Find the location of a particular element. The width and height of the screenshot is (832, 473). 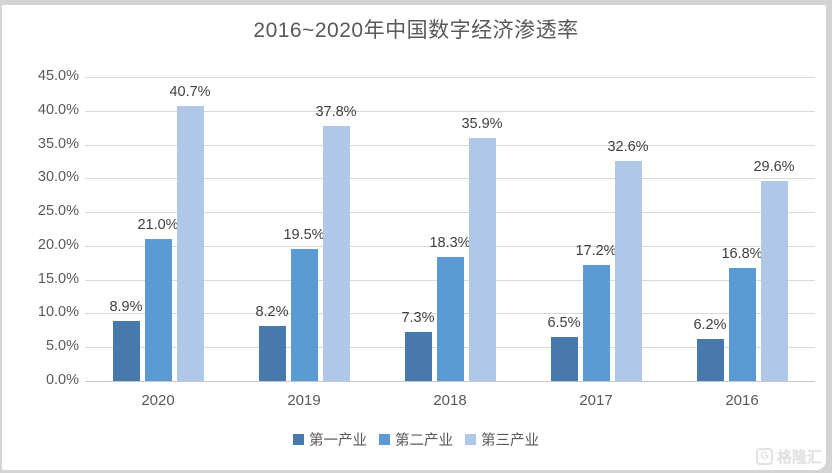

y-tick-label: 30.0% is located at coordinates (58, 177).